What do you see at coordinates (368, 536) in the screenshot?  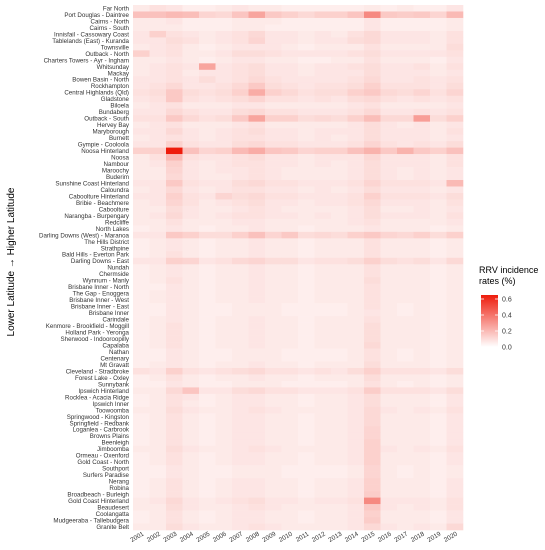 I see `x-tick-label: 2015` at bounding box center [368, 536].